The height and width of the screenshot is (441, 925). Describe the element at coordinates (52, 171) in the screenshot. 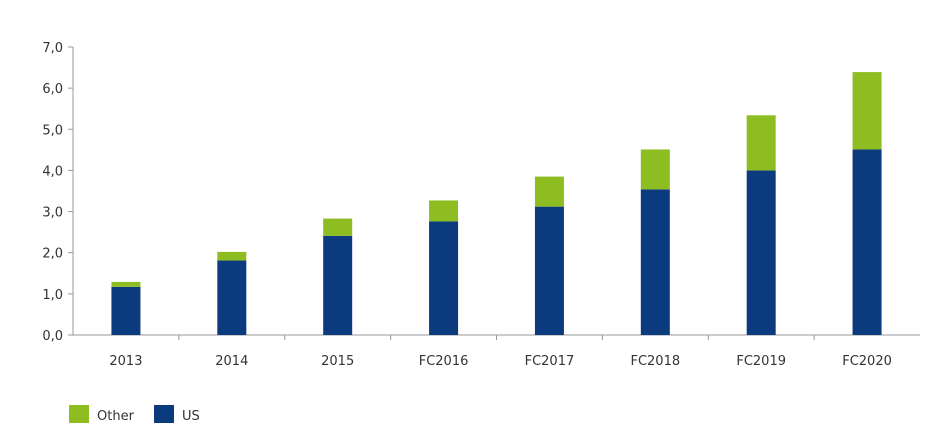

I see `y-tick-label: 4,0` at that location.